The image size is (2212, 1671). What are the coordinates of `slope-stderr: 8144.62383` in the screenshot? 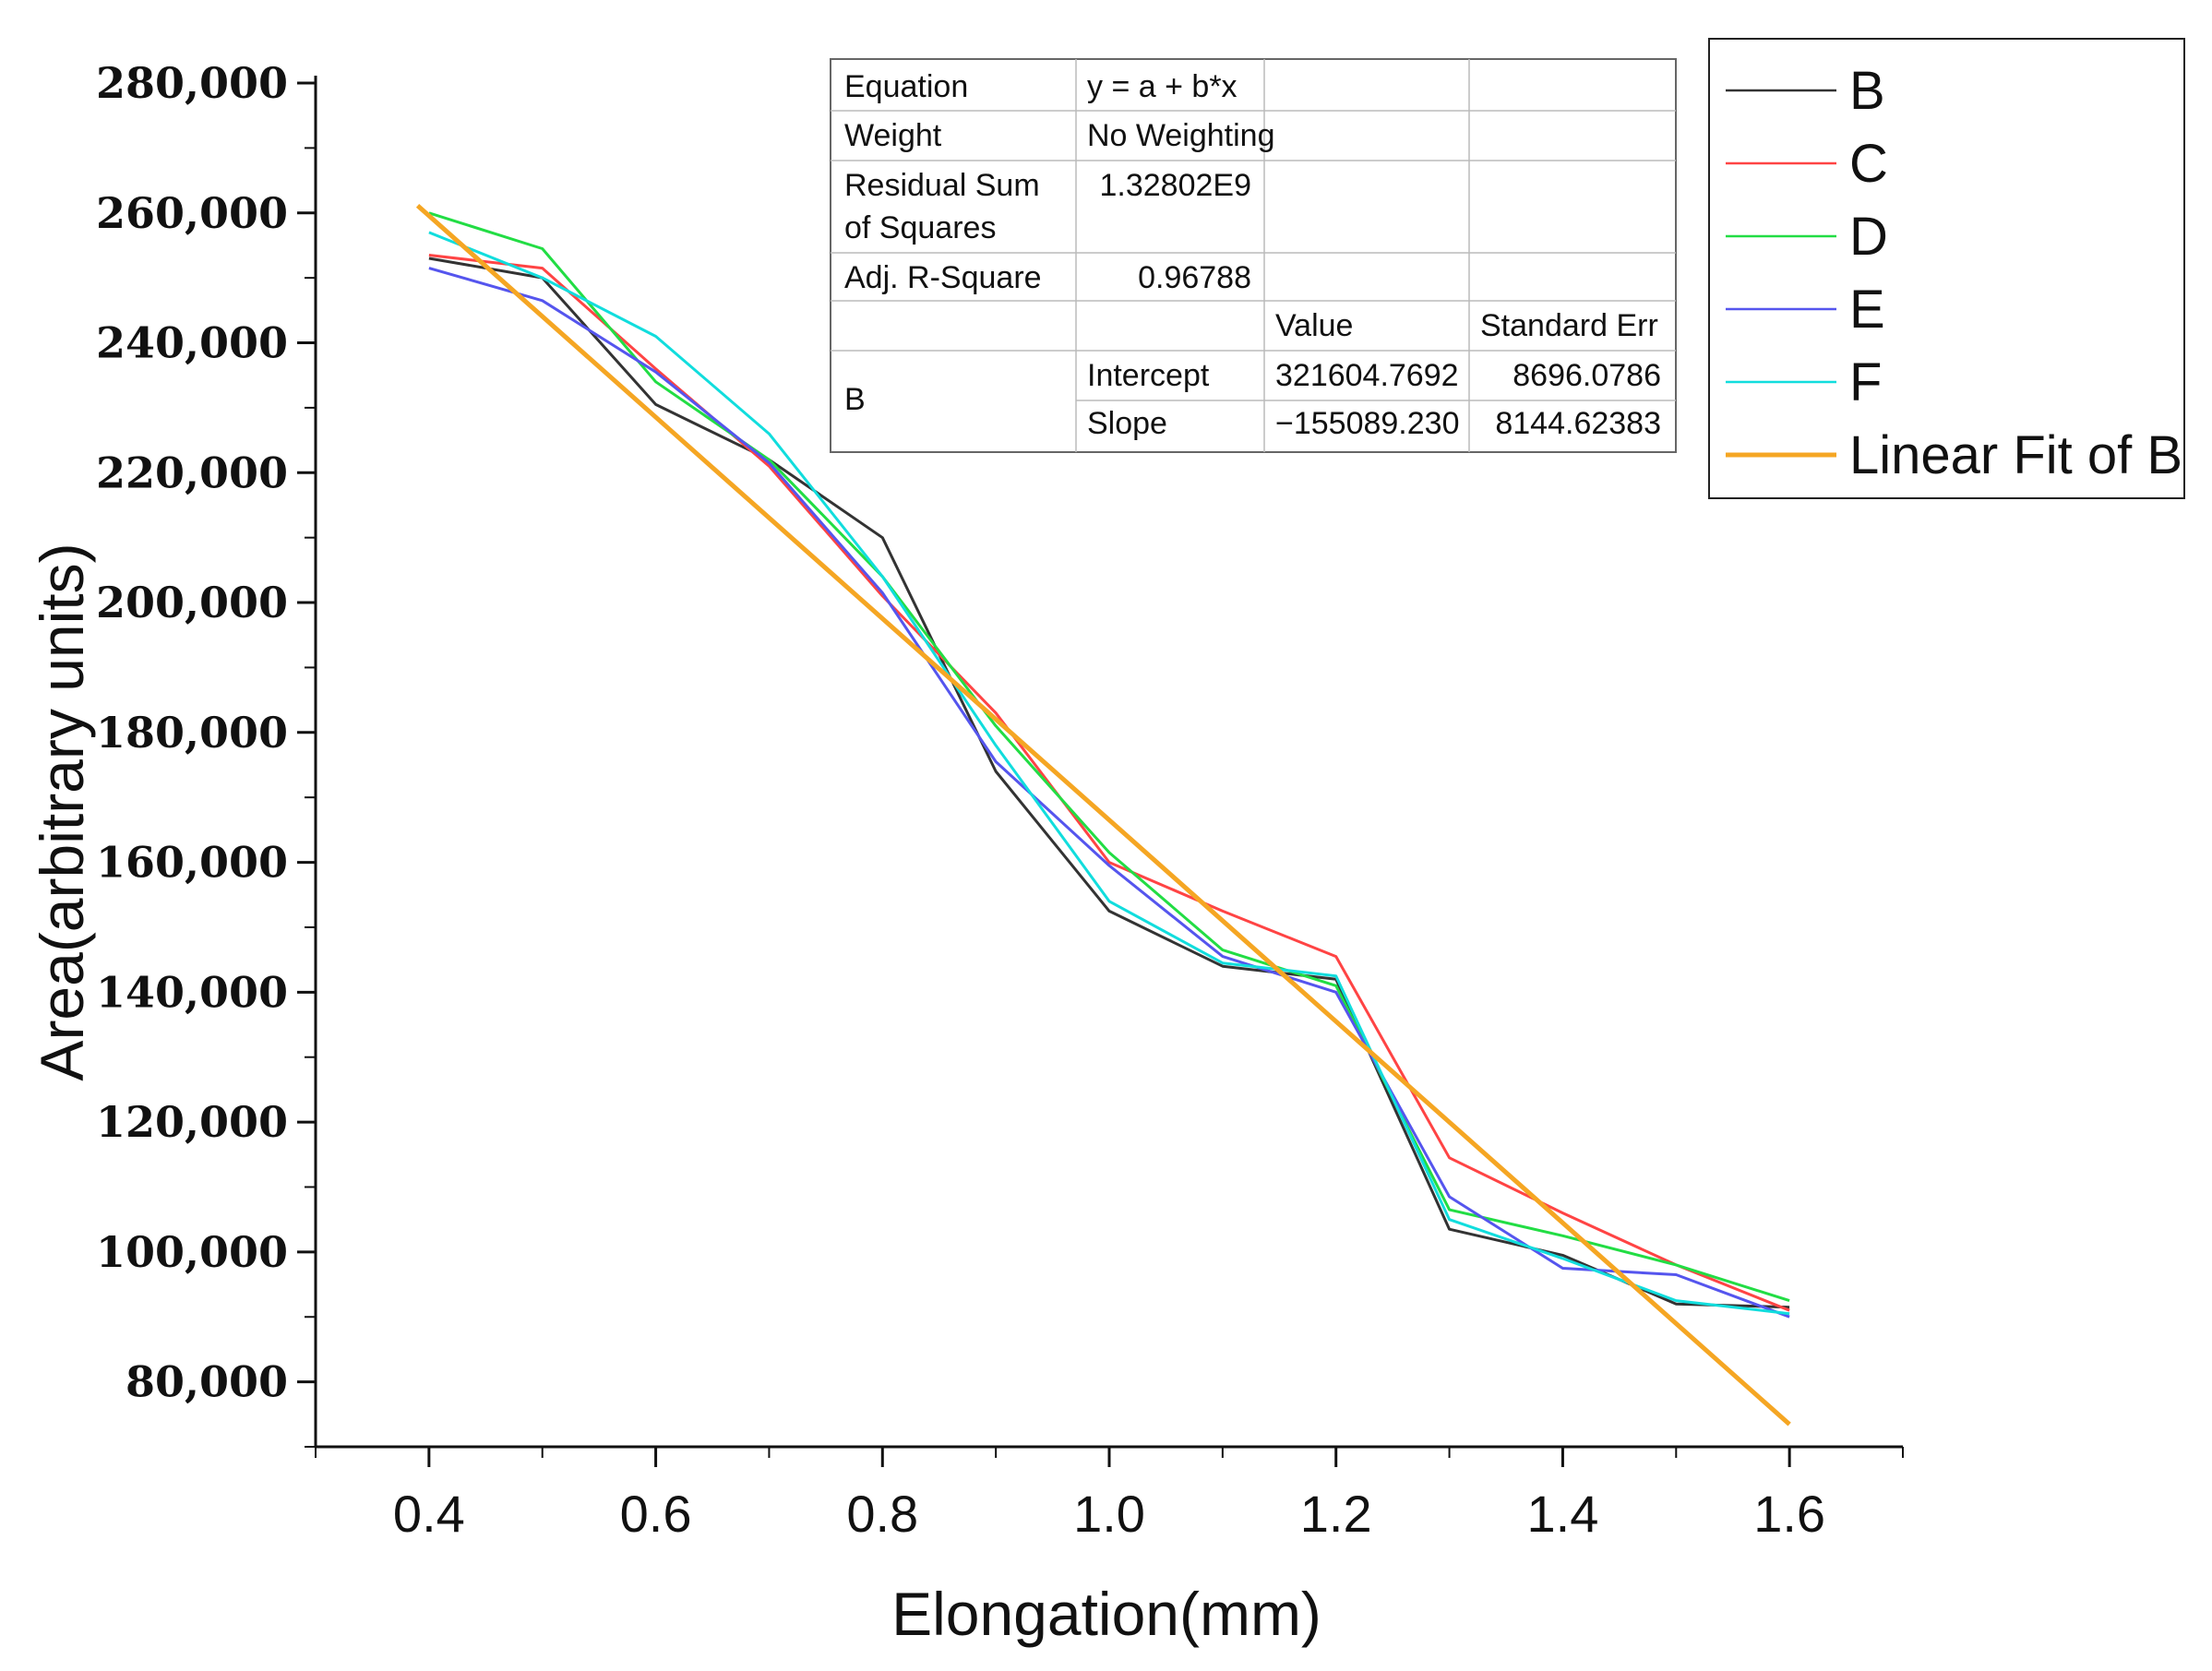 It's located at (1578, 423).